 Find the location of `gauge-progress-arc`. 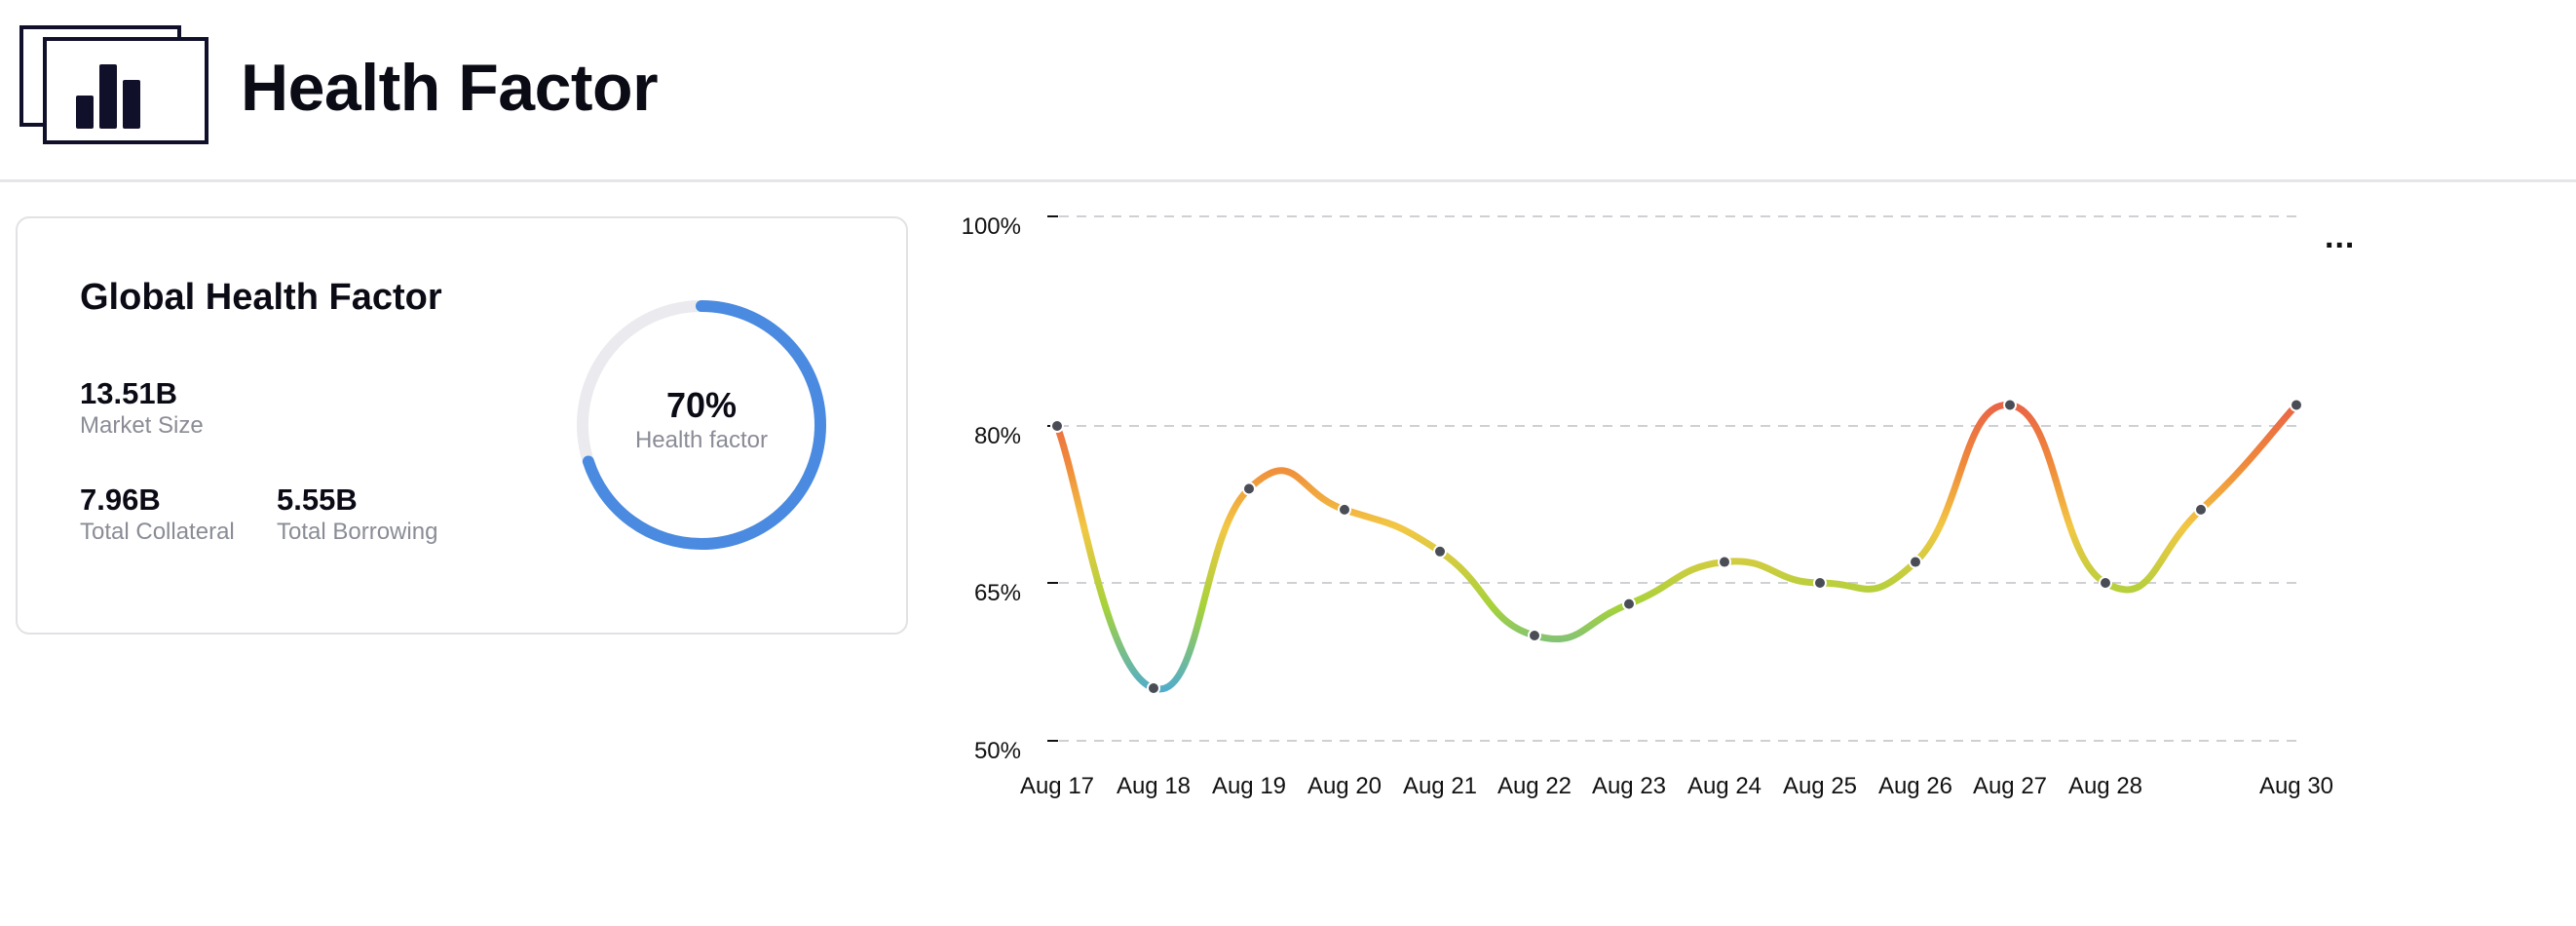

gauge-progress-arc is located at coordinates (701, 425).